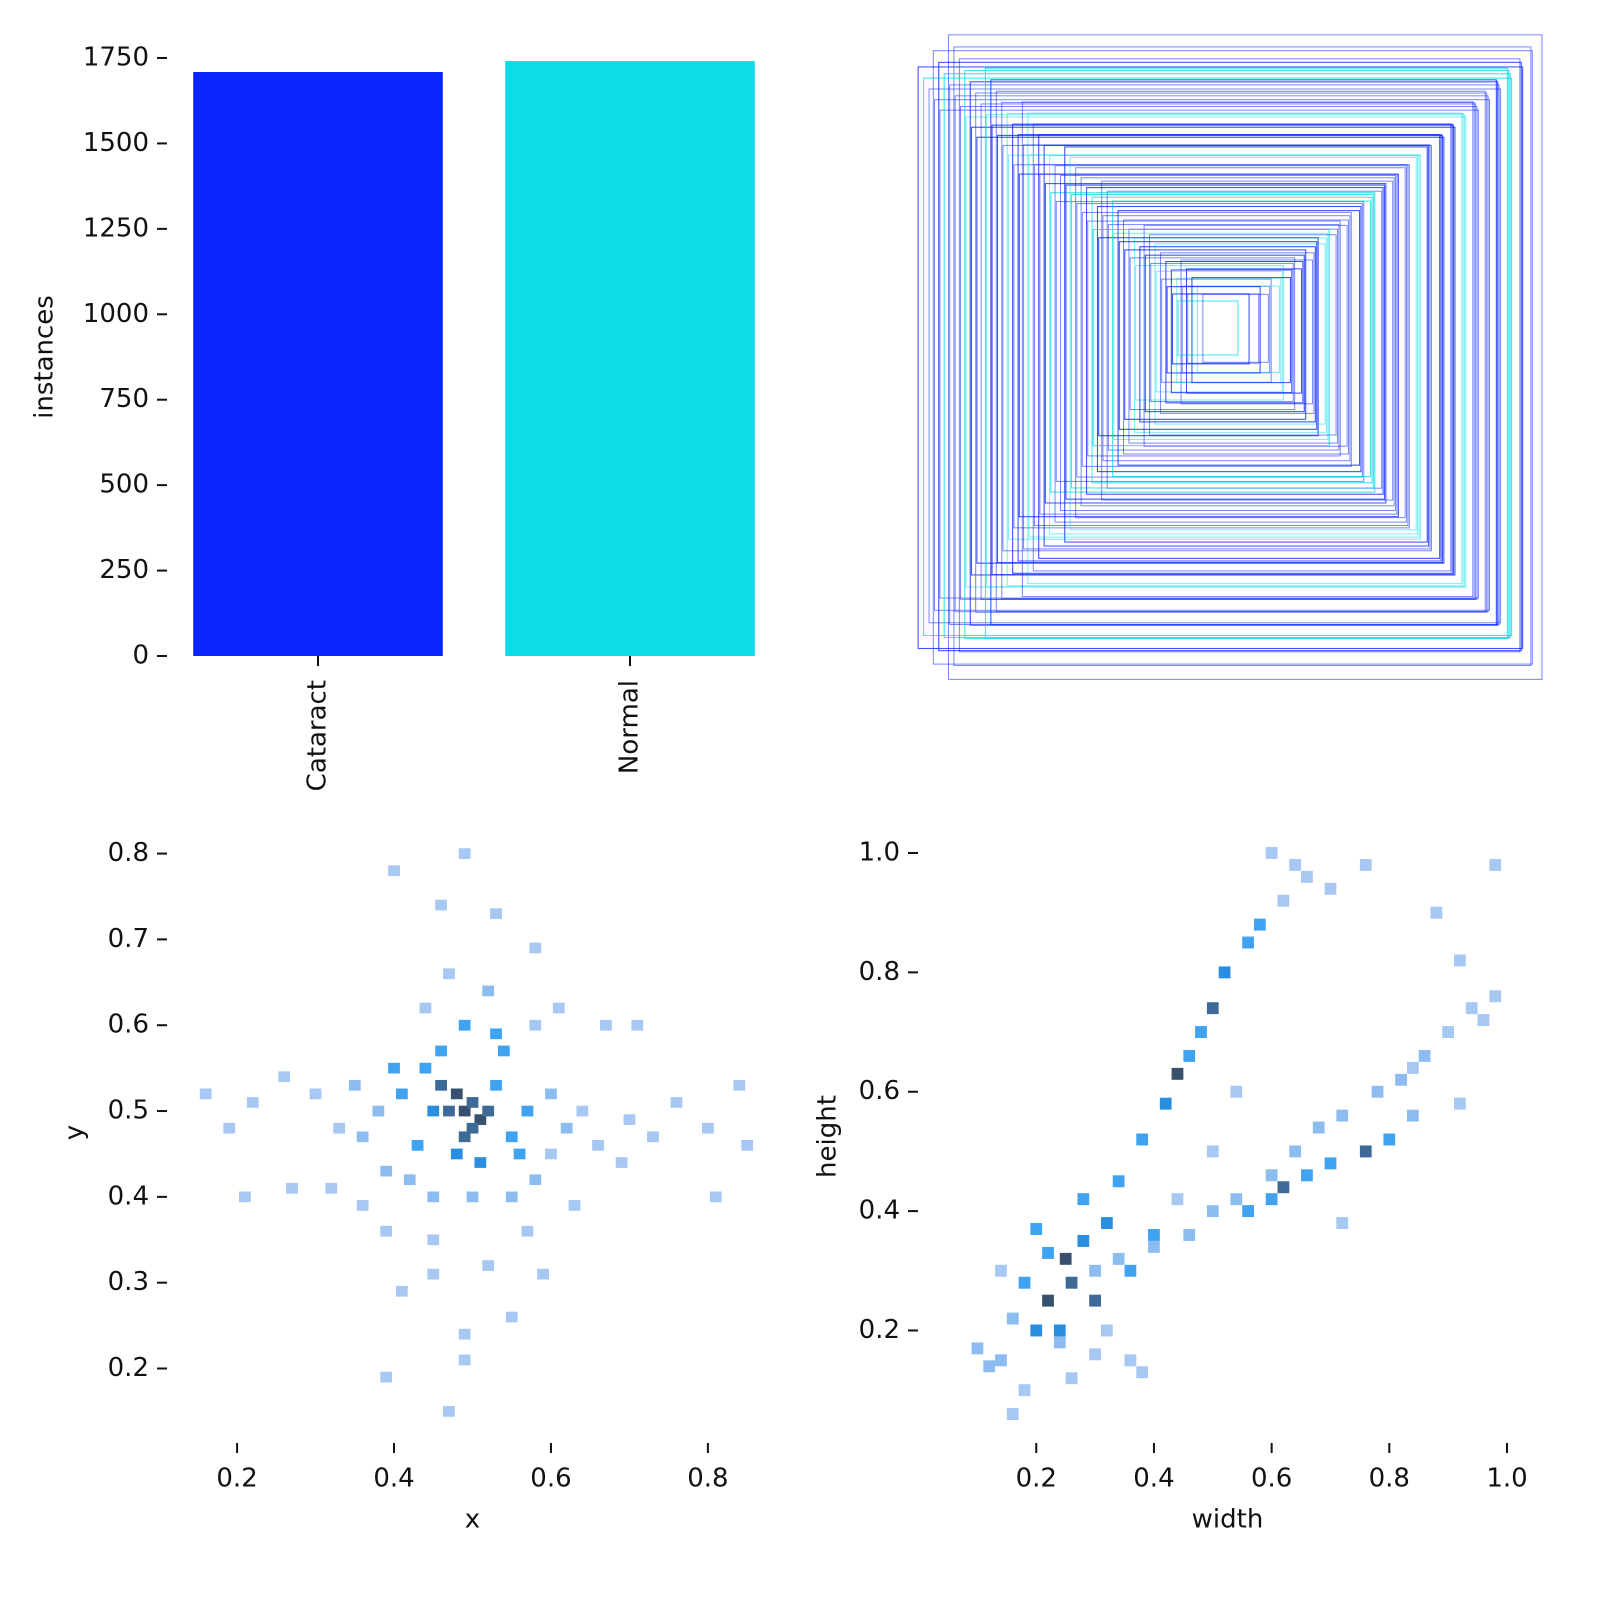 The width and height of the screenshot is (1600, 1600). What do you see at coordinates (236, 1479) in the screenshot?
I see `x-tick-label: 0.2` at bounding box center [236, 1479].